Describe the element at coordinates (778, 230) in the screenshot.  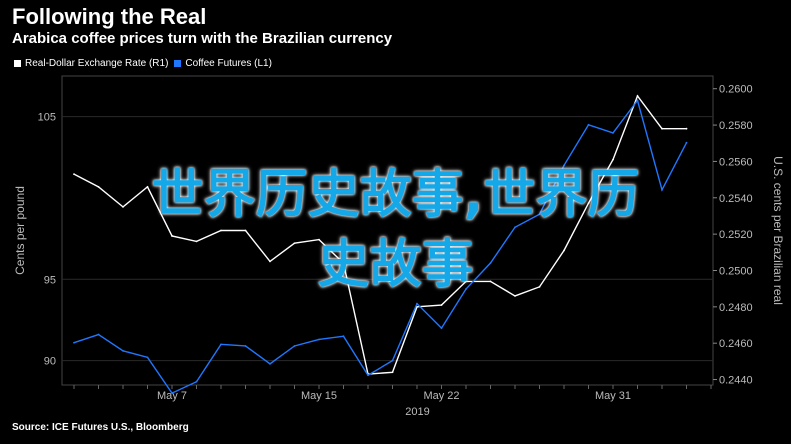
I see `right-axis-label: U.S. cents per Brazilian real` at that location.